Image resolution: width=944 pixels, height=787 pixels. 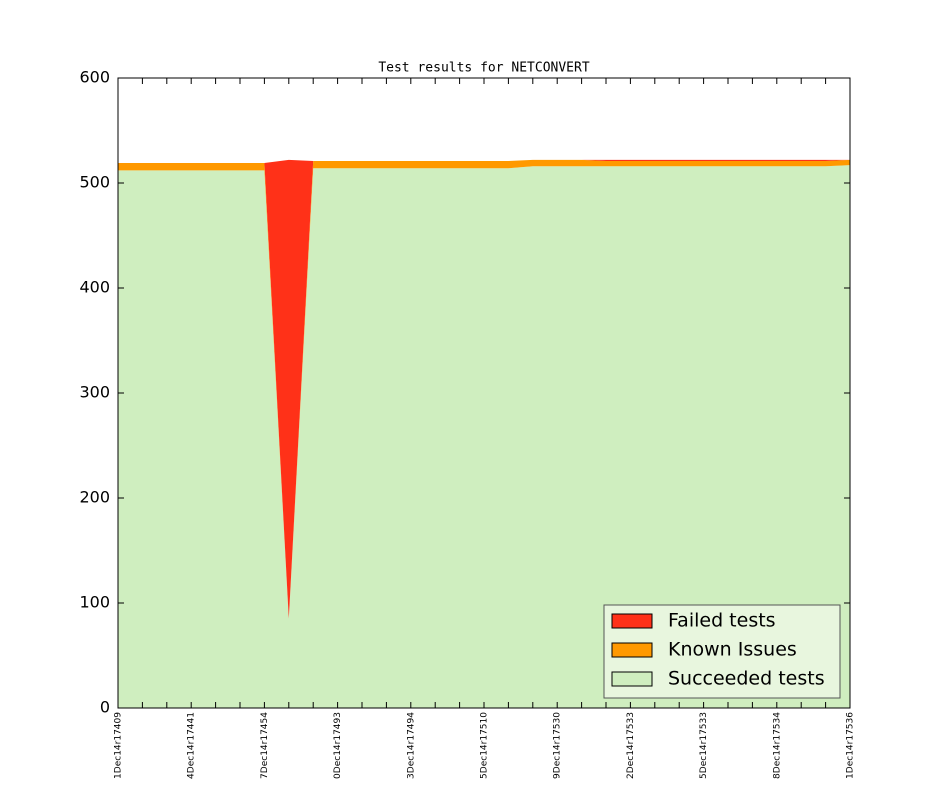 I want to click on x-tick-label: 8Dec14r17534, so click(x=777, y=745).